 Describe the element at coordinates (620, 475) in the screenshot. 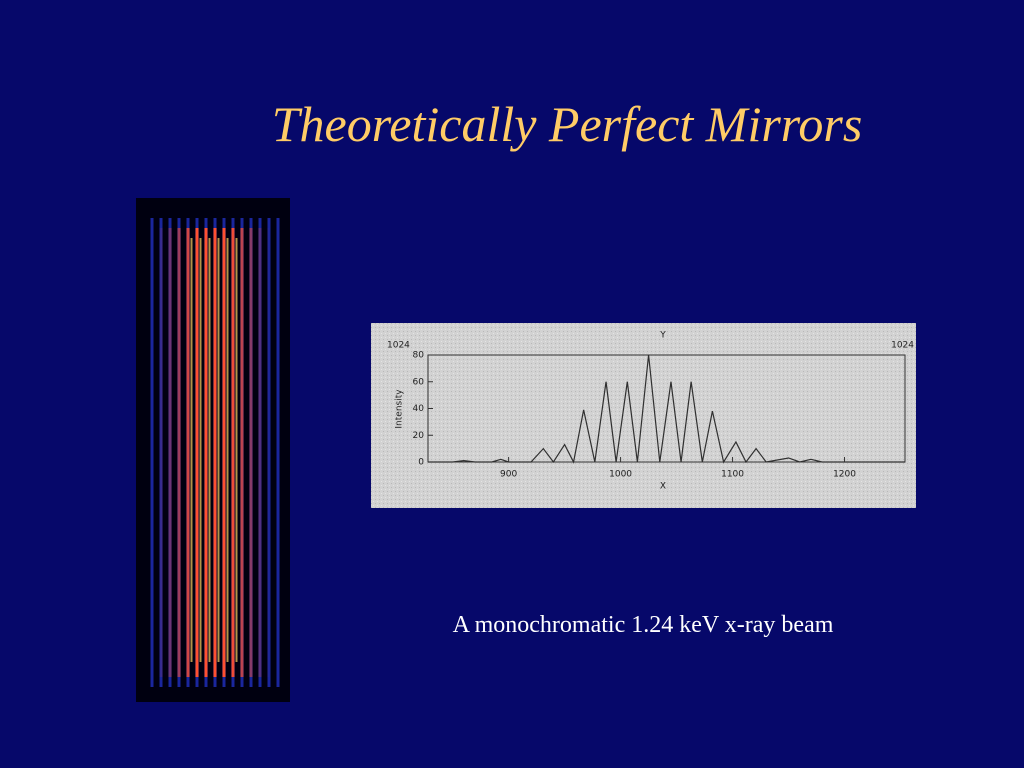

I see `x-tick-label: 1000` at that location.